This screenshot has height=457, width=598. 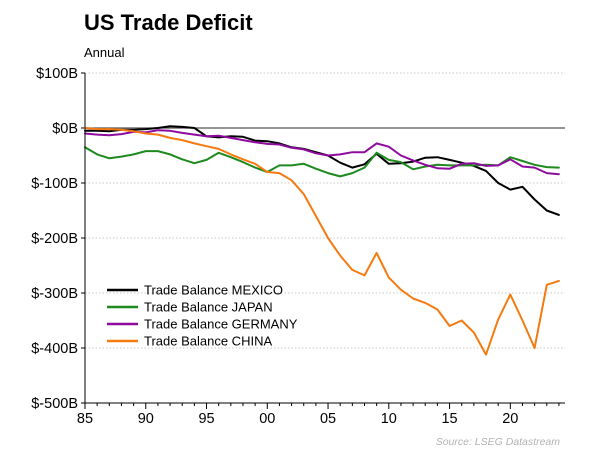 I want to click on y-tick-label: $-200B, so click(x=54, y=239).